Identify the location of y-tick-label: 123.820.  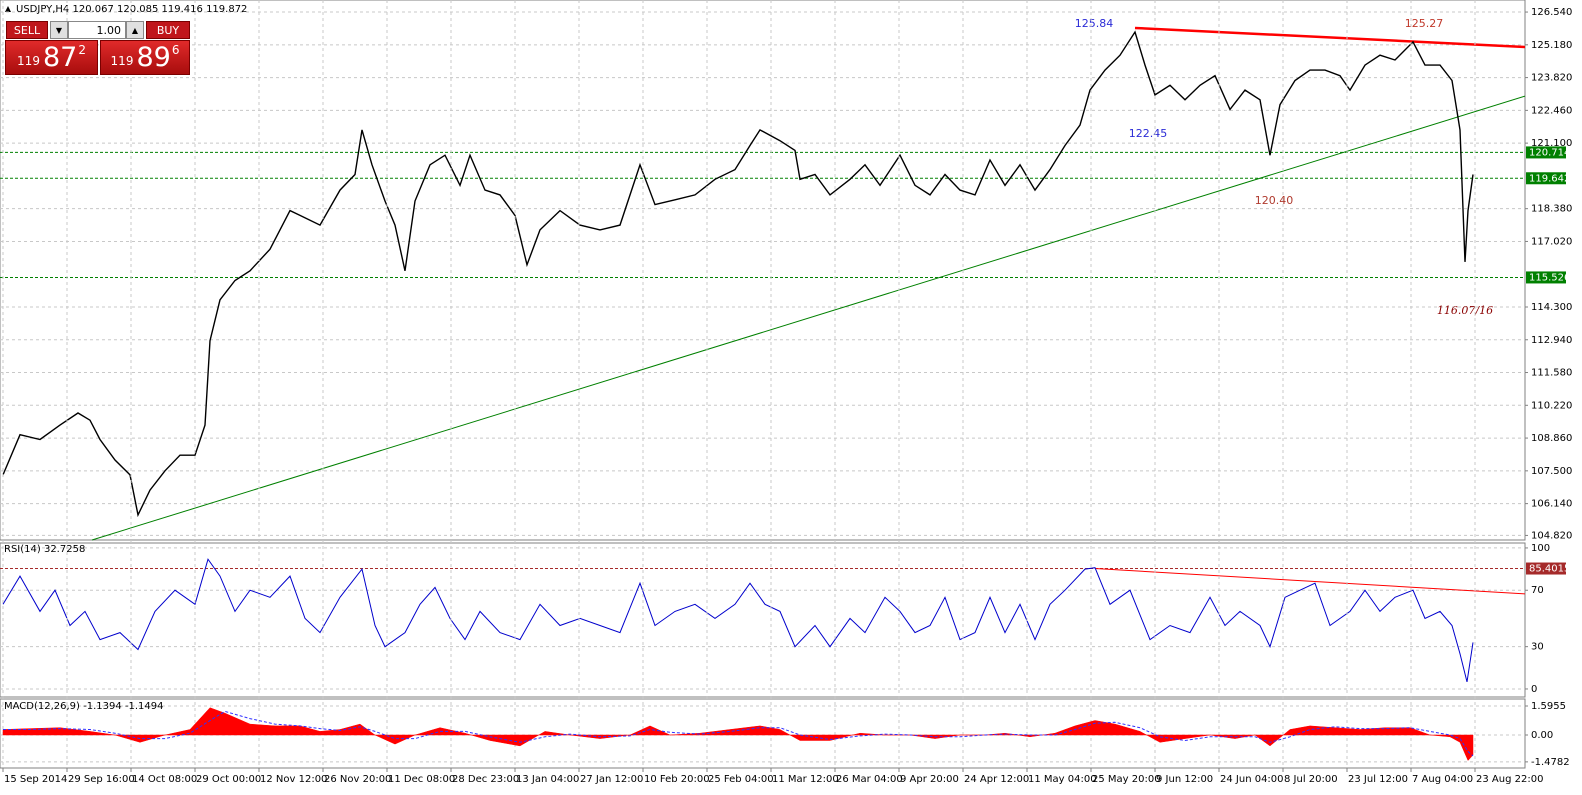
(1551, 78).